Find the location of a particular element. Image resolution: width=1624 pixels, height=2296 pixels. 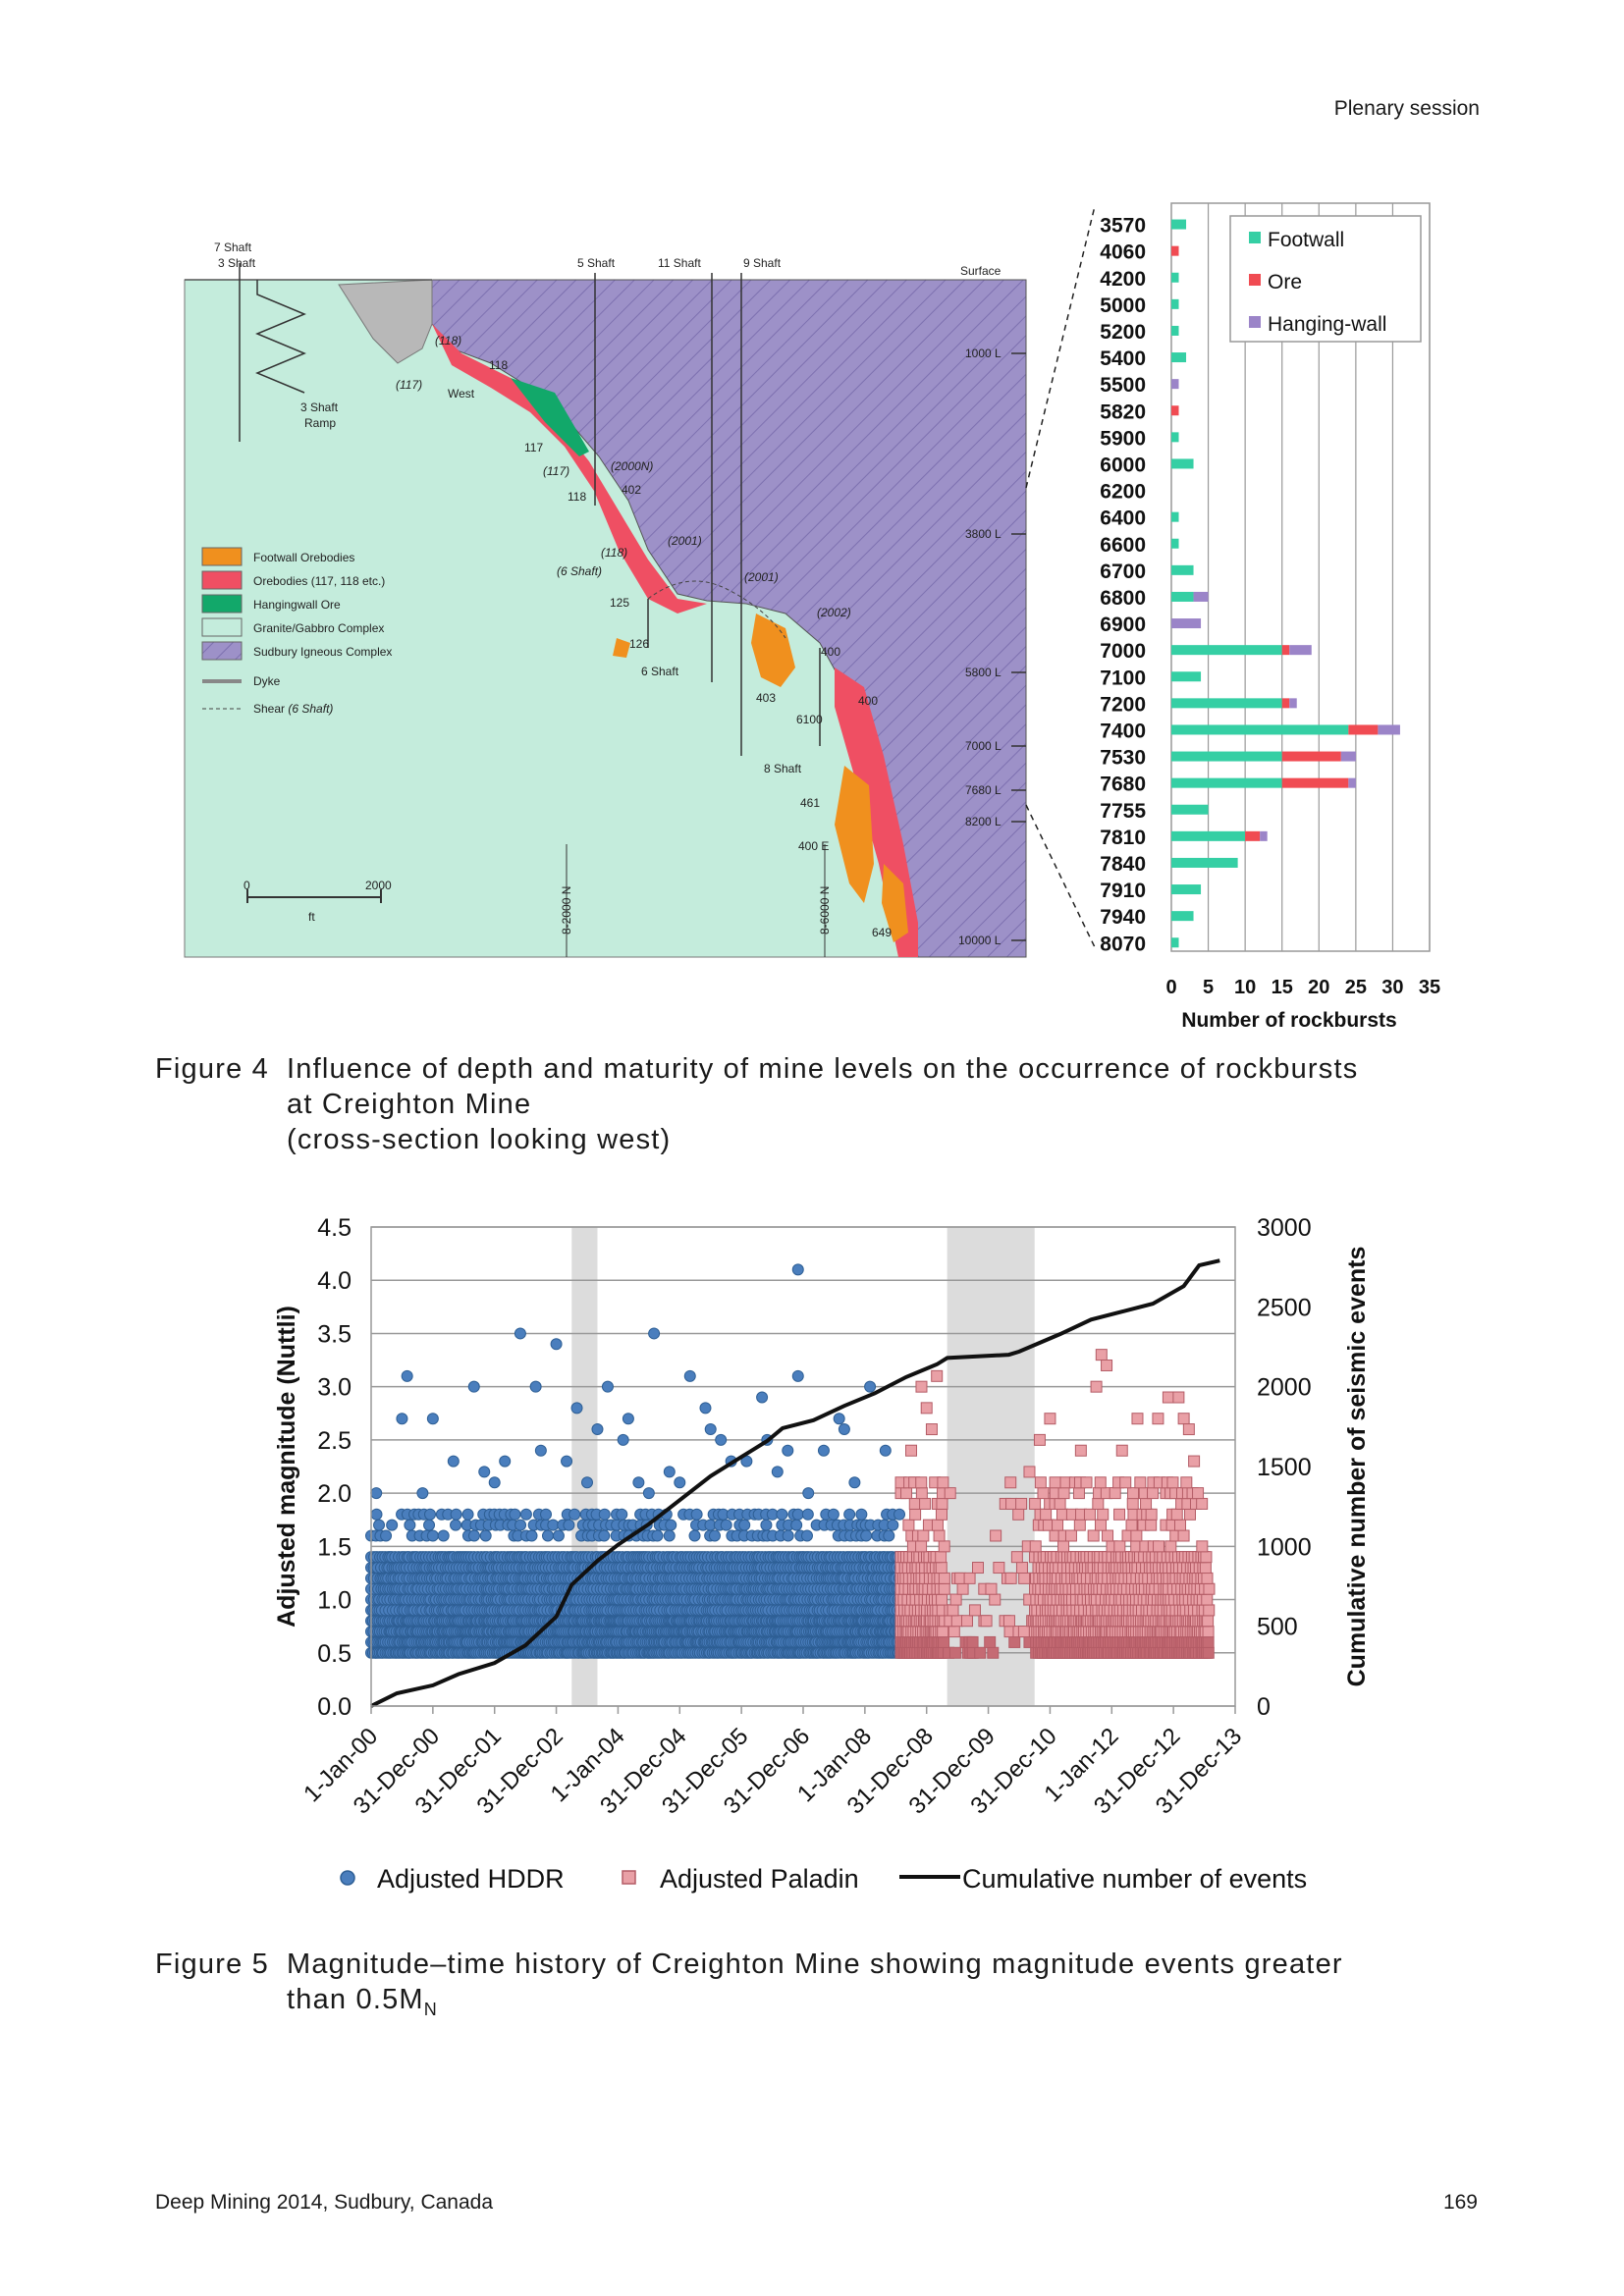

svg-text: 8-2000 N is located at coordinates (566, 910).